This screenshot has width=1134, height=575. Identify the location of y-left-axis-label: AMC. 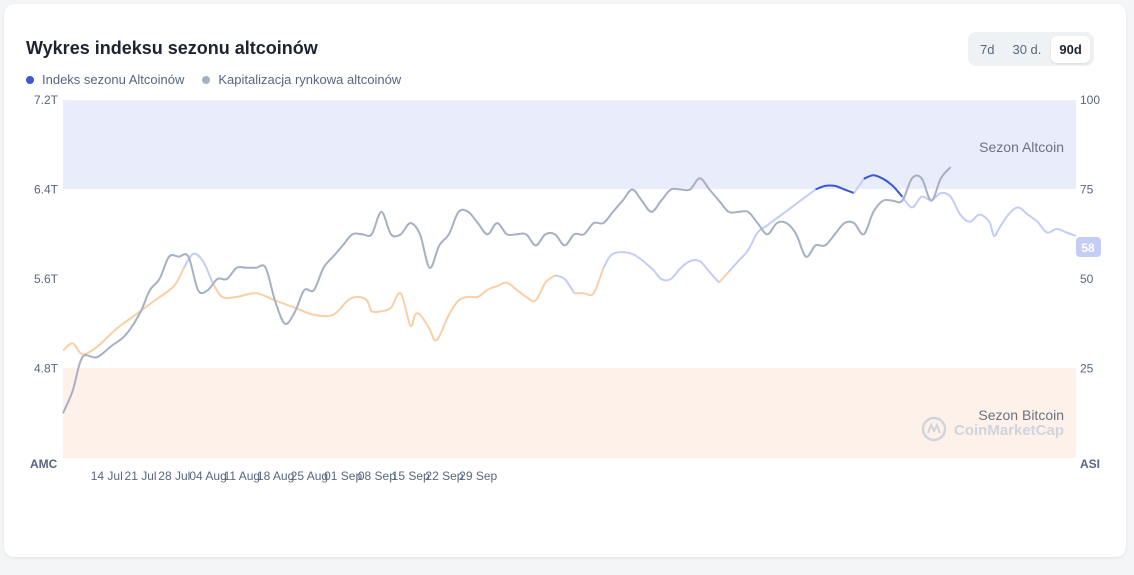
(44, 464).